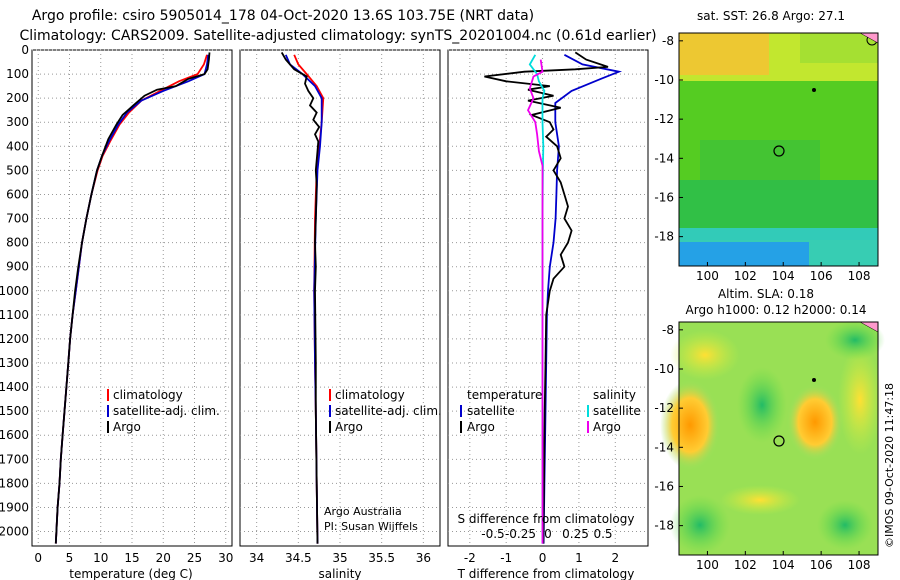 Image resolution: width=900 pixels, height=580 pixels. Describe the element at coordinates (771, 16) in the screenshot. I see `sst-map-title: sat. SST: 26.8 Argo: 27.1` at that location.